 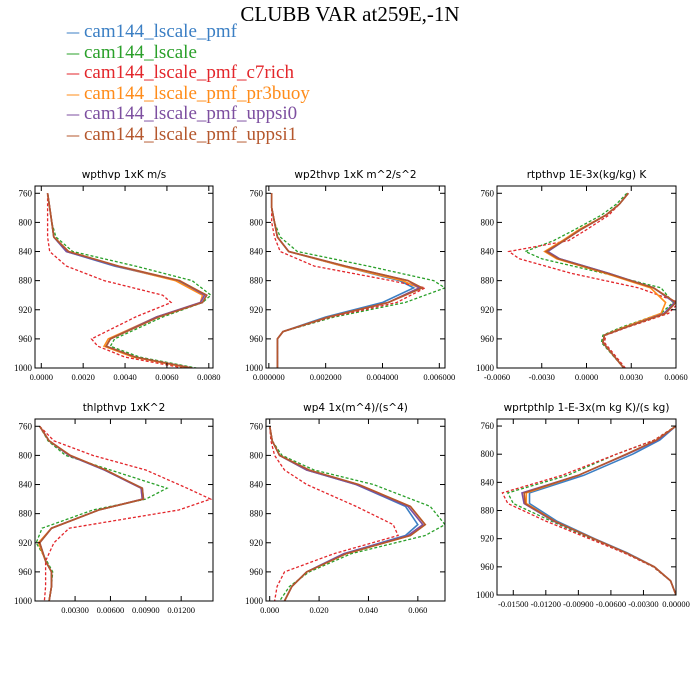 I want to click on x-tick-label: -0.00300, so click(x=643, y=604).